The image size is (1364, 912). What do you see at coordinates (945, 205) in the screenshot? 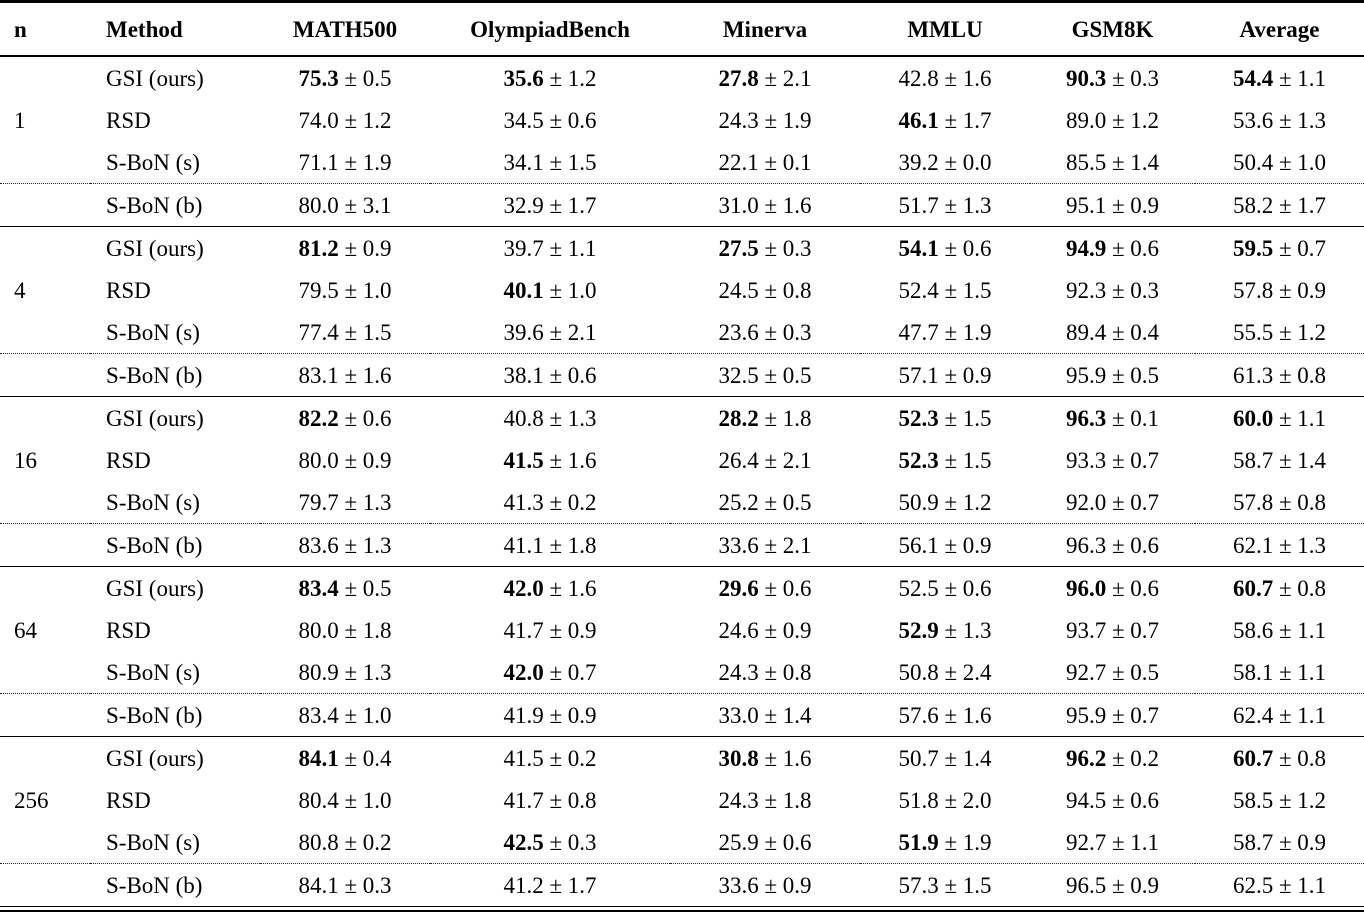
I see `score-cell: 51.7 ± 1.3` at bounding box center [945, 205].